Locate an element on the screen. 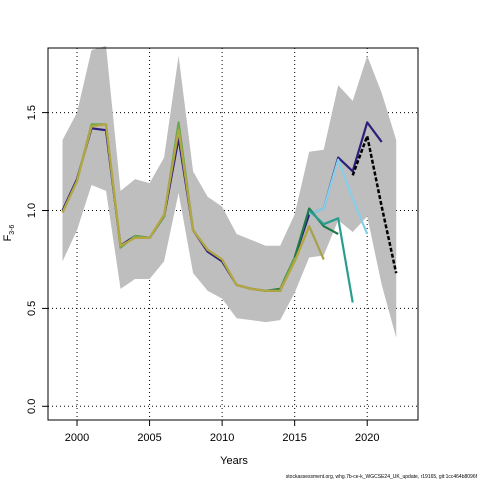 This screenshot has height=480, width=480. y-axis-title: F3-6 is located at coordinates (9, 232).